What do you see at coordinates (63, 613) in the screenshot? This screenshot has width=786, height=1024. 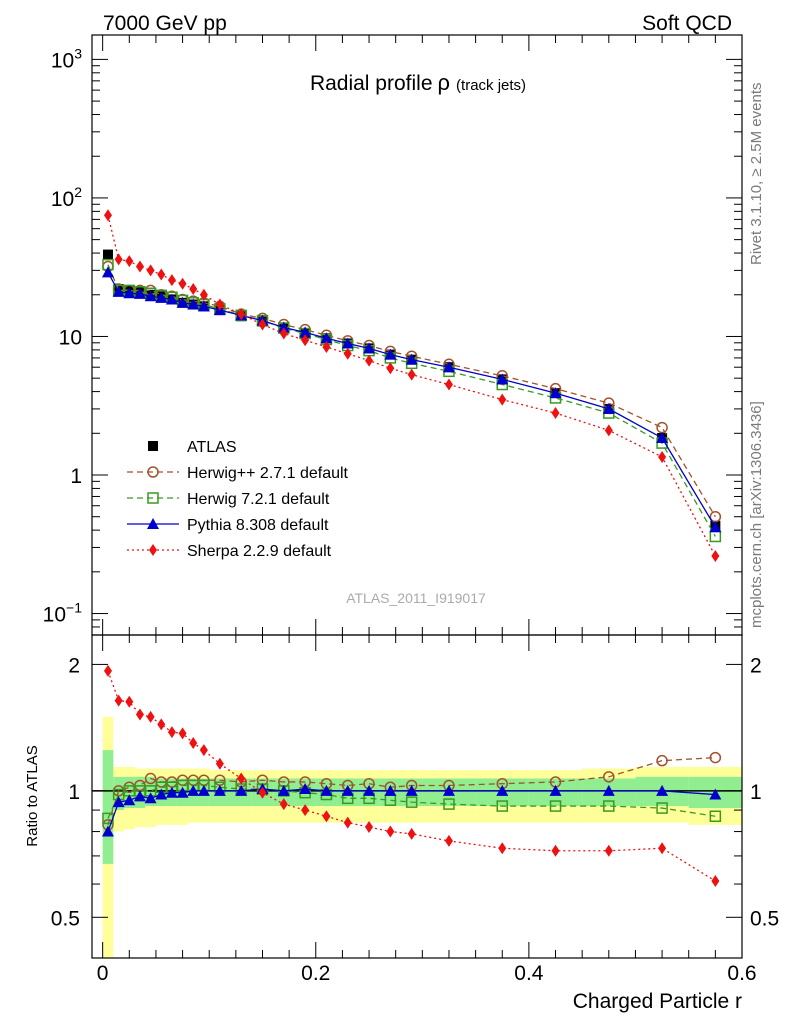 I see `main-y-tick-label: 10⁻¹` at bounding box center [63, 613].